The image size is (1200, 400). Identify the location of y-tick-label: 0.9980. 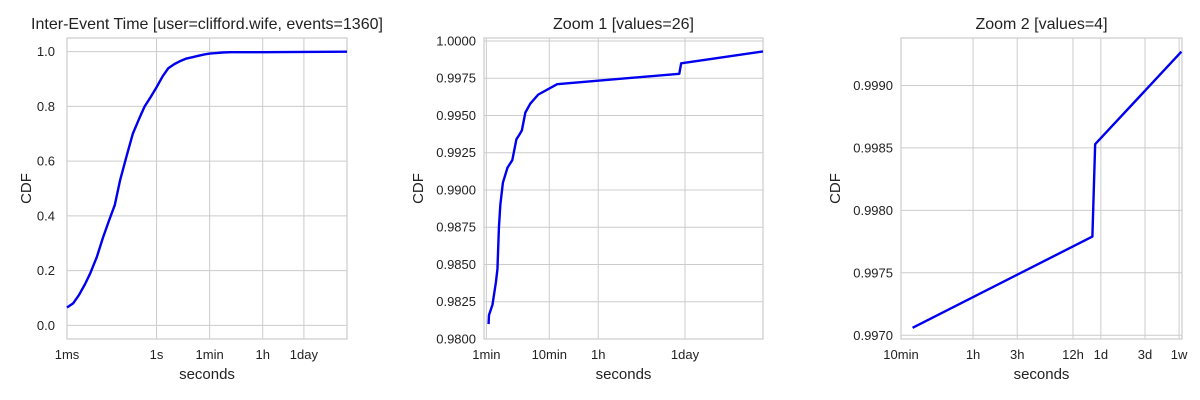
(873, 210).